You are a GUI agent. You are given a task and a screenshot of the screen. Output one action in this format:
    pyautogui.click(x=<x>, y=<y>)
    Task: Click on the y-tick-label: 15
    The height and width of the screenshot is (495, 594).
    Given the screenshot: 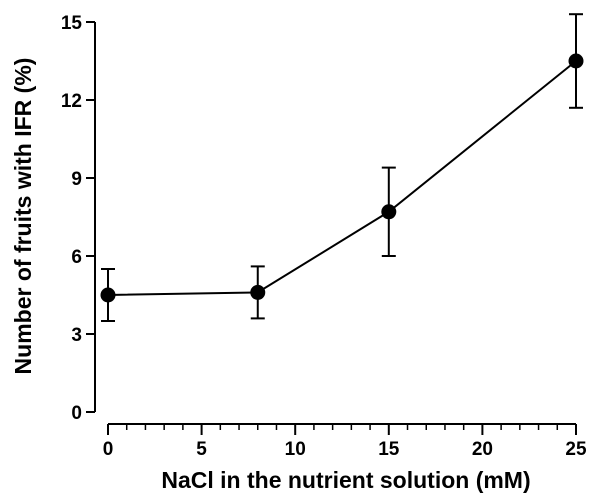 What is the action you would take?
    pyautogui.click(x=72, y=23)
    